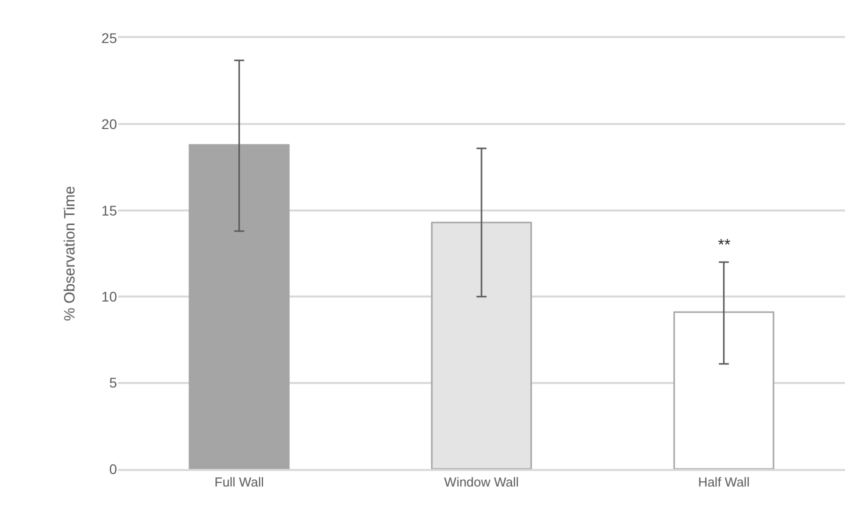  Describe the element at coordinates (724, 482) in the screenshot. I see `x-tick-label: Half Wall` at that location.